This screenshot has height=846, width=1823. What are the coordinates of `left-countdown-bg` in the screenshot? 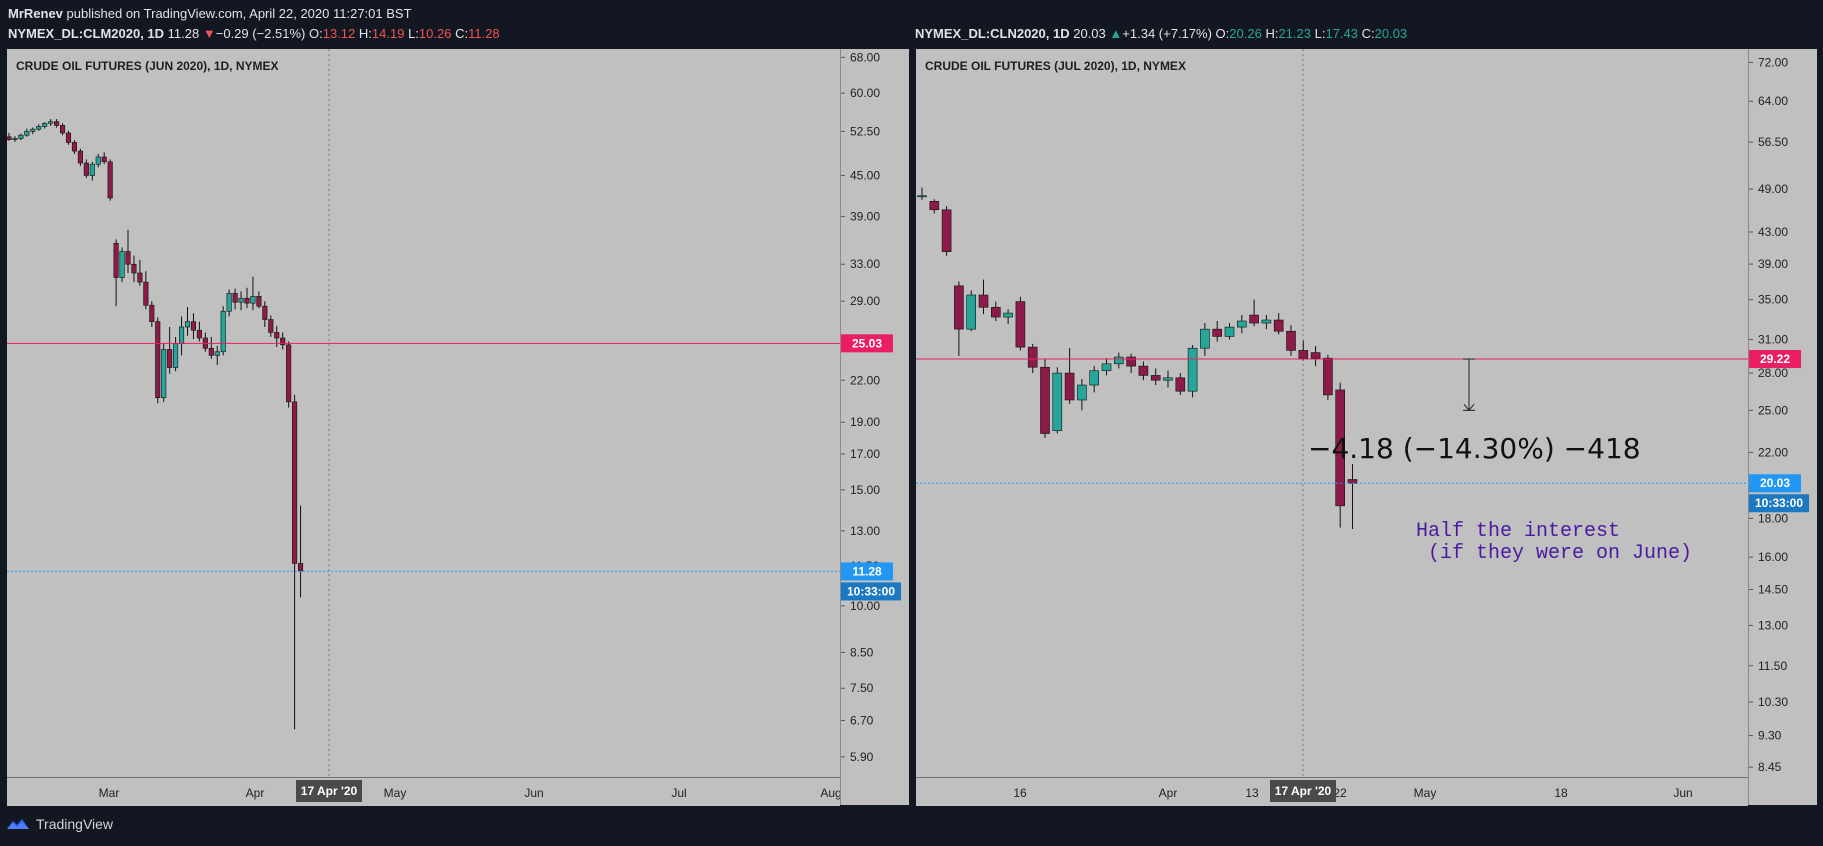 It's located at (871, 591).